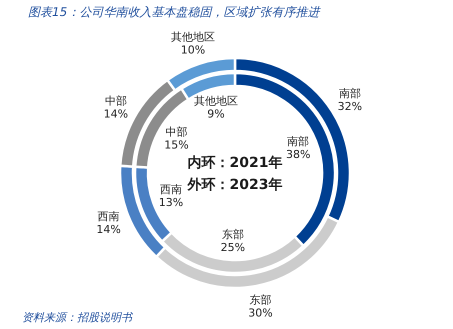 The height and width of the screenshot is (329, 453). What do you see at coordinates (260, 313) in the screenshot?
I see `data-label: 30%` at bounding box center [260, 313].